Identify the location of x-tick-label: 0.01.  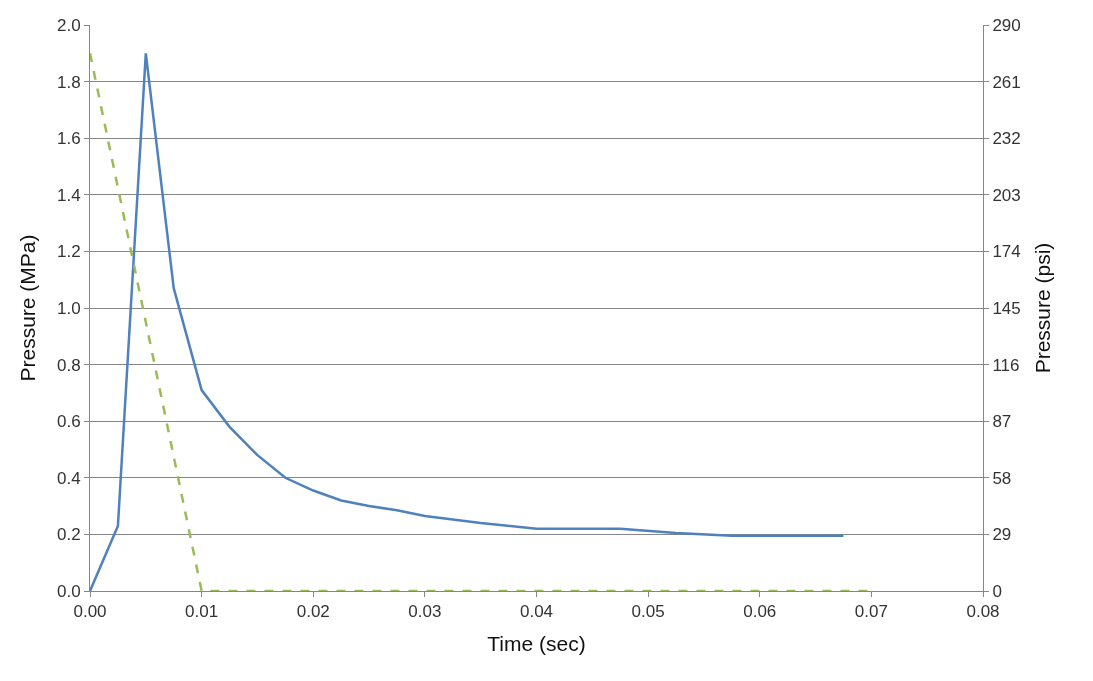
(202, 612).